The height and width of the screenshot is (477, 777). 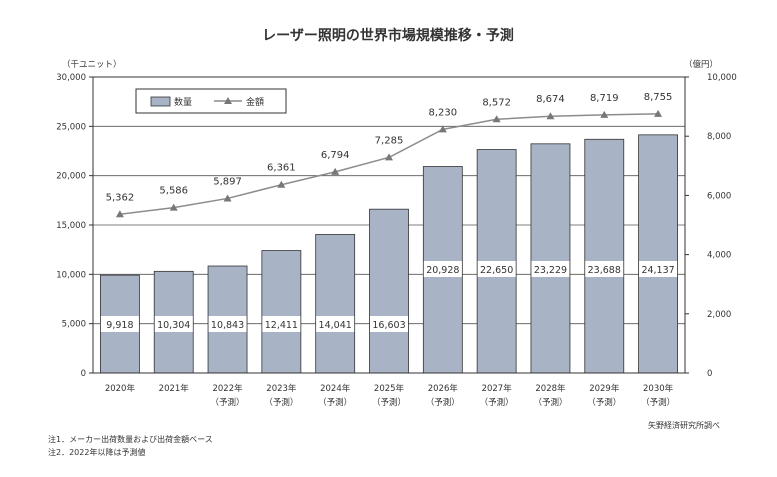 What do you see at coordinates (389, 388) in the screenshot?
I see `category-year: 2025年` at bounding box center [389, 388].